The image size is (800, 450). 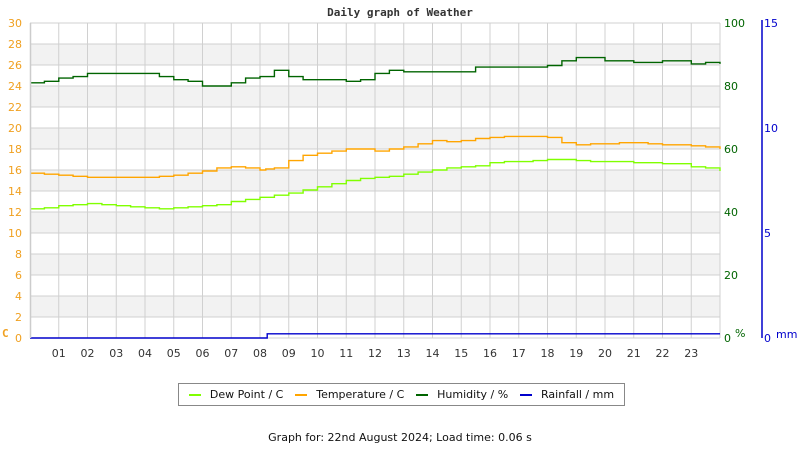 What do you see at coordinates (400, 12) in the screenshot?
I see `chart-title: Daily graph of Weather` at bounding box center [400, 12].